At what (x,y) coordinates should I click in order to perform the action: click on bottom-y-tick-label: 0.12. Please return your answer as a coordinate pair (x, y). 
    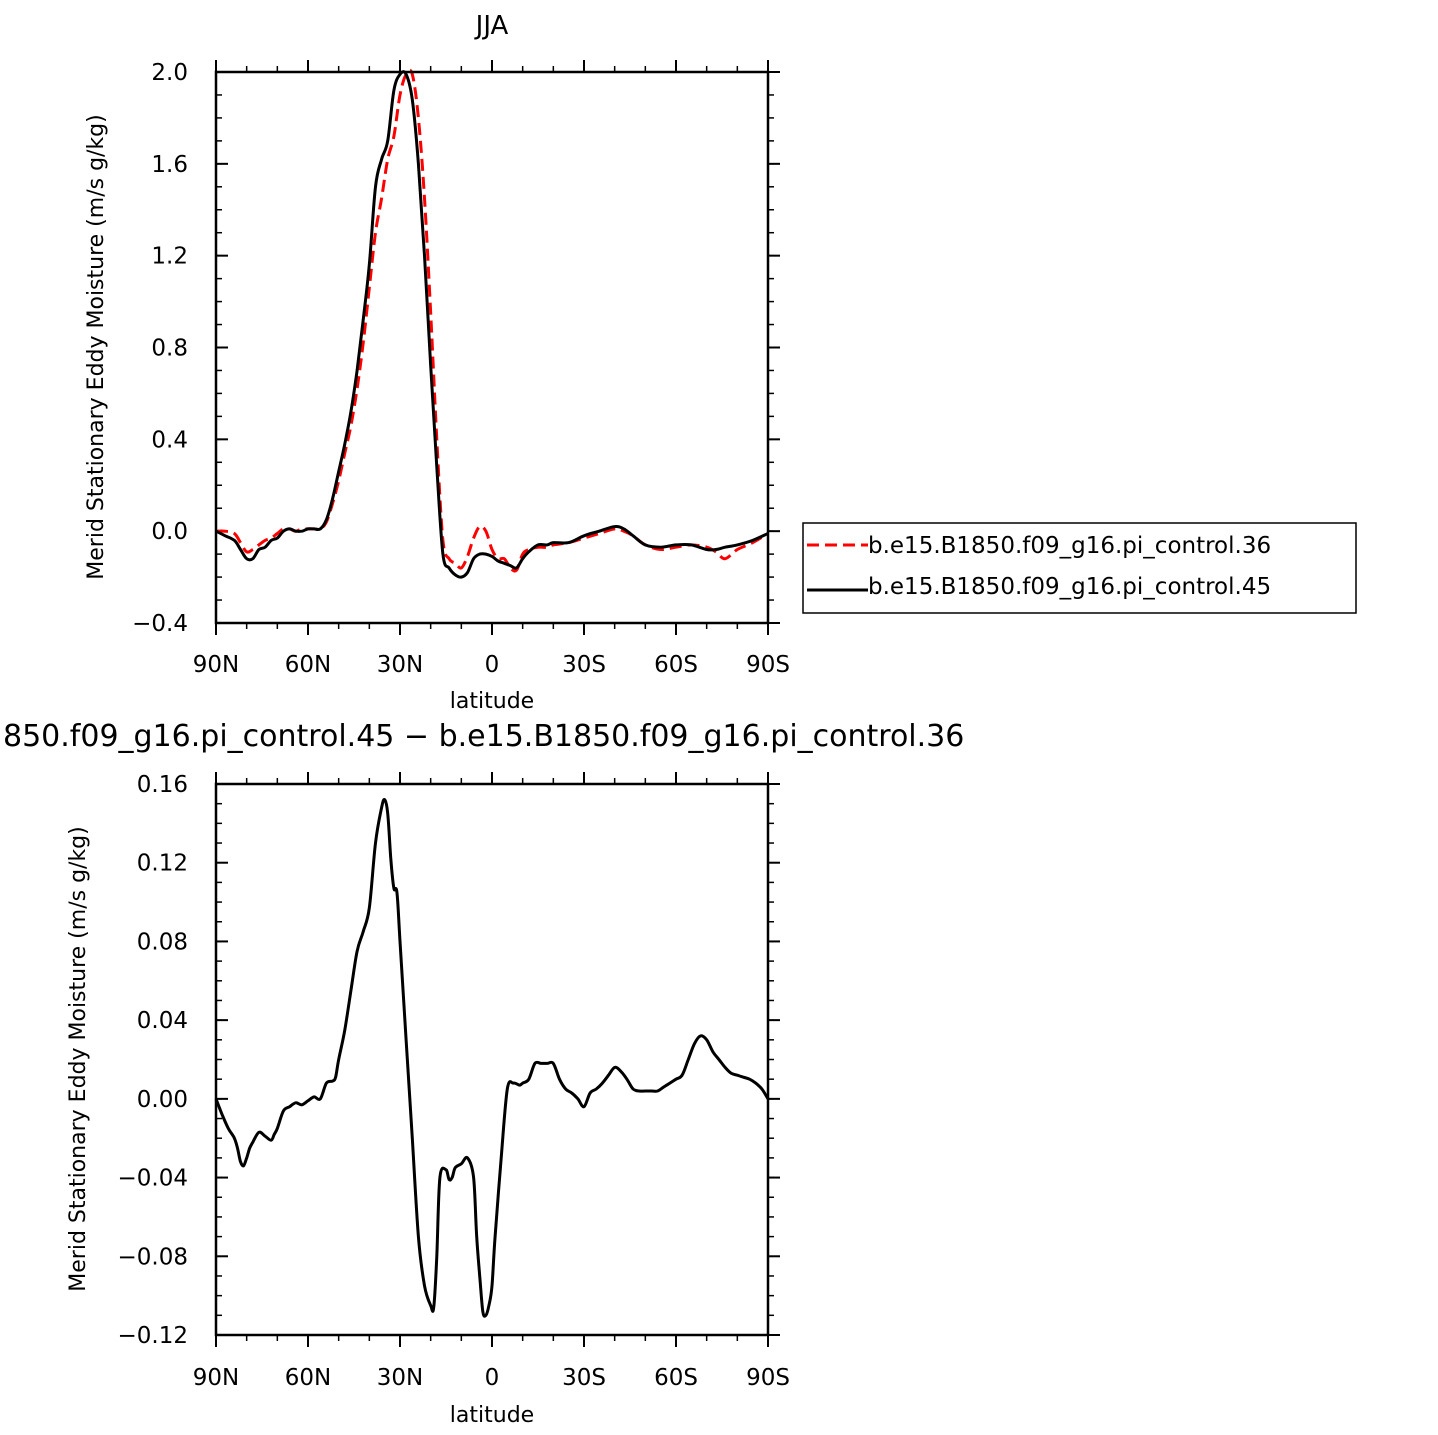
    Looking at the image, I should click on (162, 864).